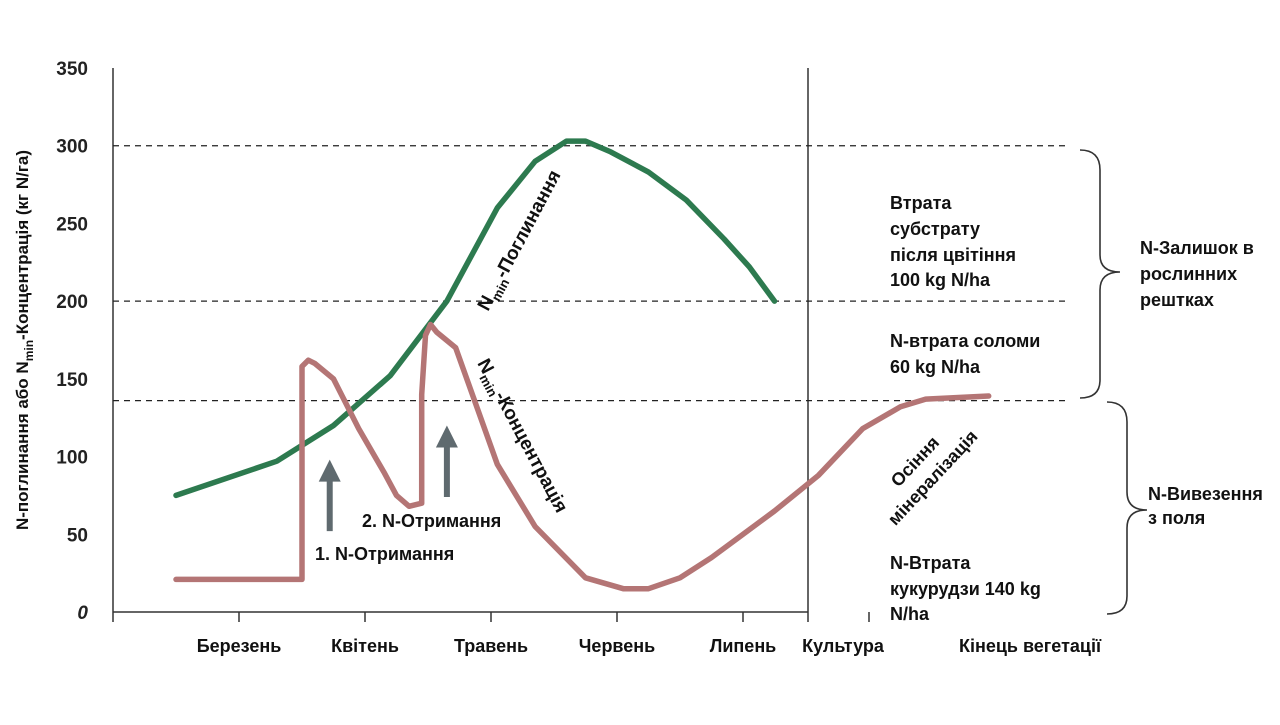 This screenshot has width=1280, height=725. I want to click on straw-loss-text: N-втрата соломи 60 kg N/ha, so click(965, 354).